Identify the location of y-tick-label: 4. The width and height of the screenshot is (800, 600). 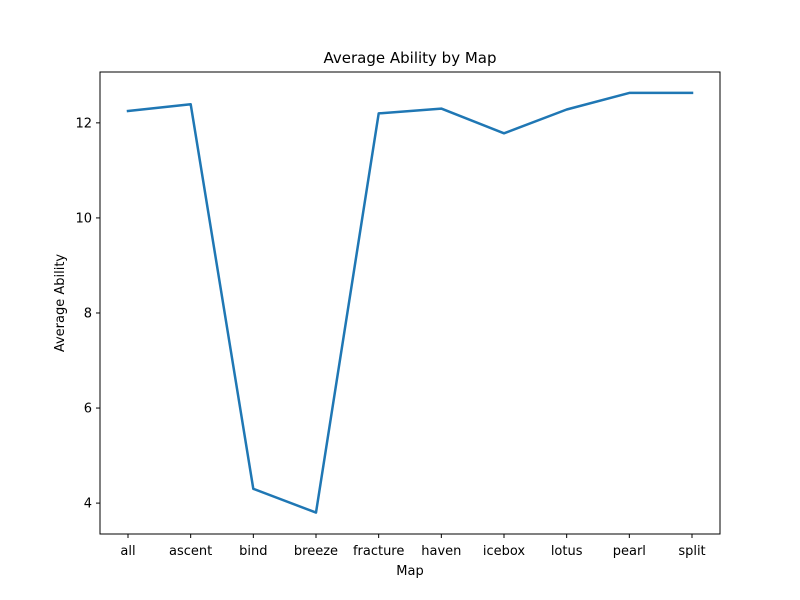
(88, 504).